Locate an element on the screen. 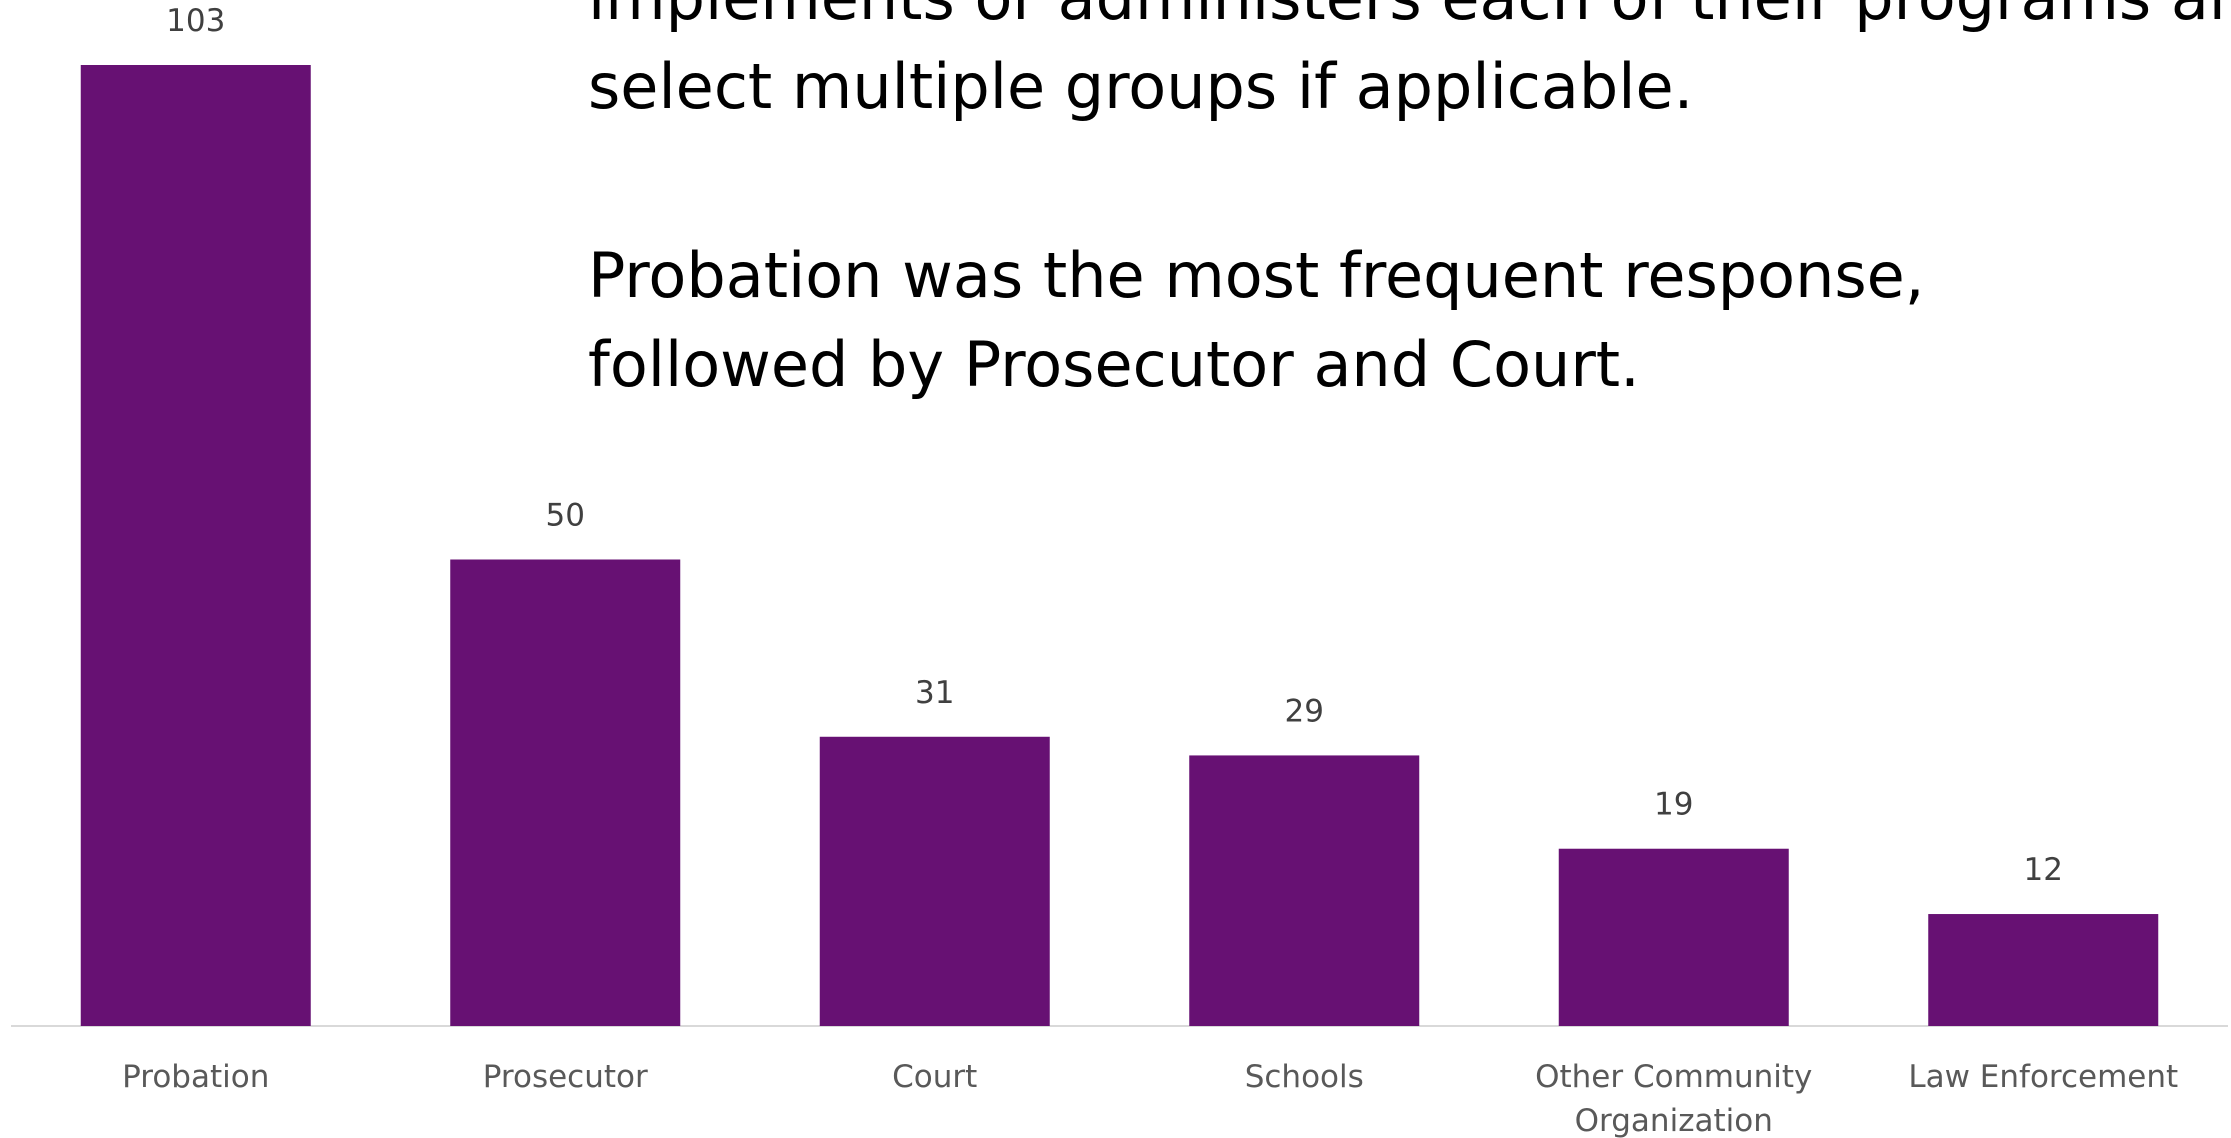 The width and height of the screenshot is (2231, 1138). data-label: 19 is located at coordinates (1673, 805).